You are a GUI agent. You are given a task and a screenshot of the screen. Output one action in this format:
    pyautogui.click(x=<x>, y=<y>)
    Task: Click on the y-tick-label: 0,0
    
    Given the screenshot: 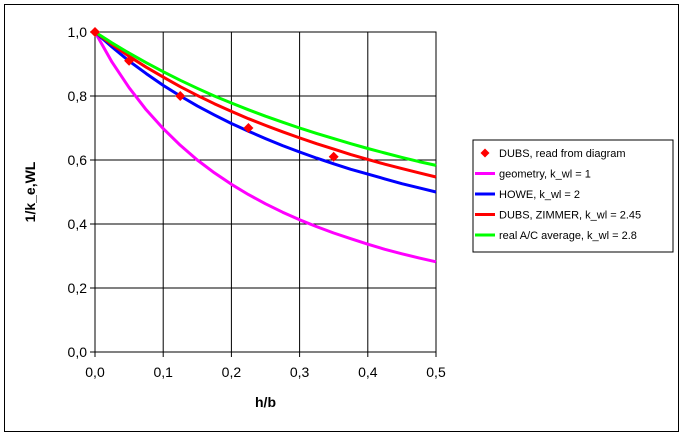 What is the action you would take?
    pyautogui.click(x=78, y=352)
    